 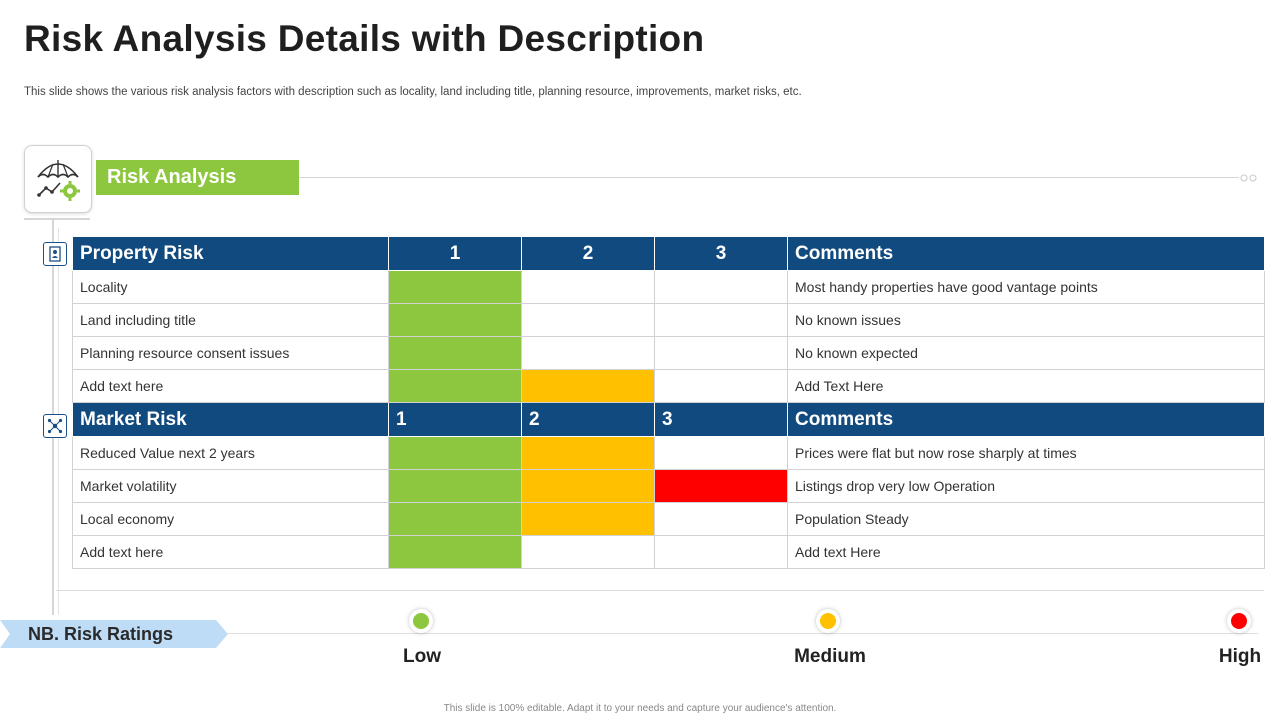 I want to click on row-comment: Add Text Here, so click(x=1026, y=386).